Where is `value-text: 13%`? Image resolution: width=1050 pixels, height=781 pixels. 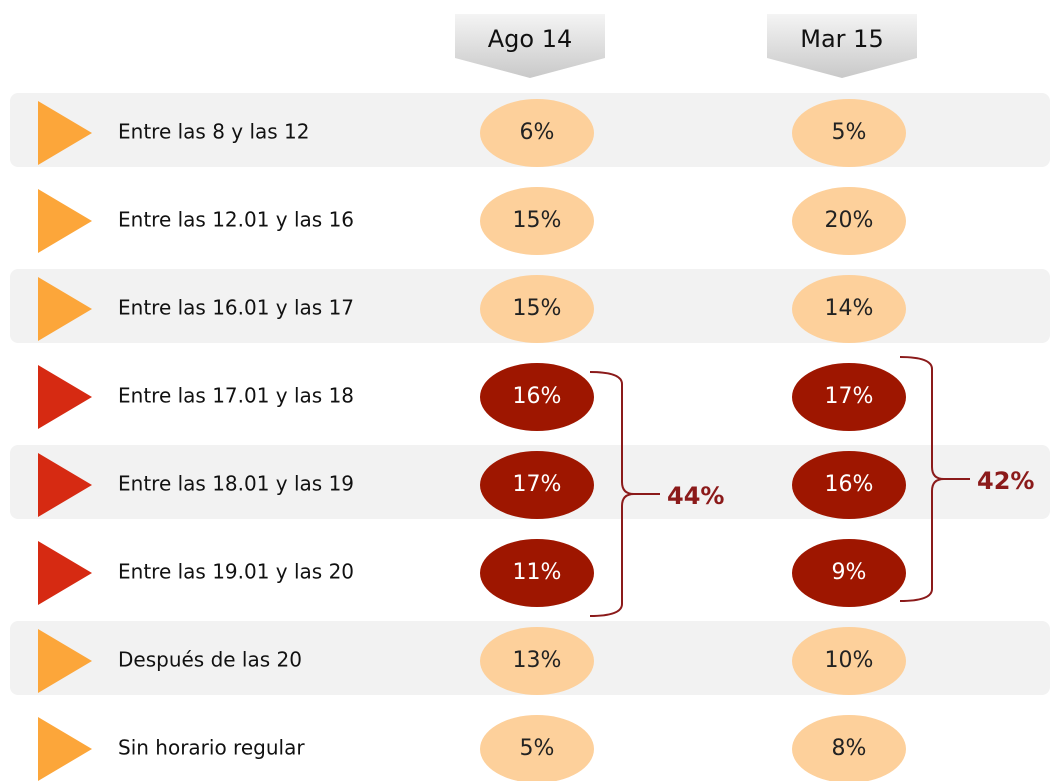
value-text: 13% is located at coordinates (537, 660).